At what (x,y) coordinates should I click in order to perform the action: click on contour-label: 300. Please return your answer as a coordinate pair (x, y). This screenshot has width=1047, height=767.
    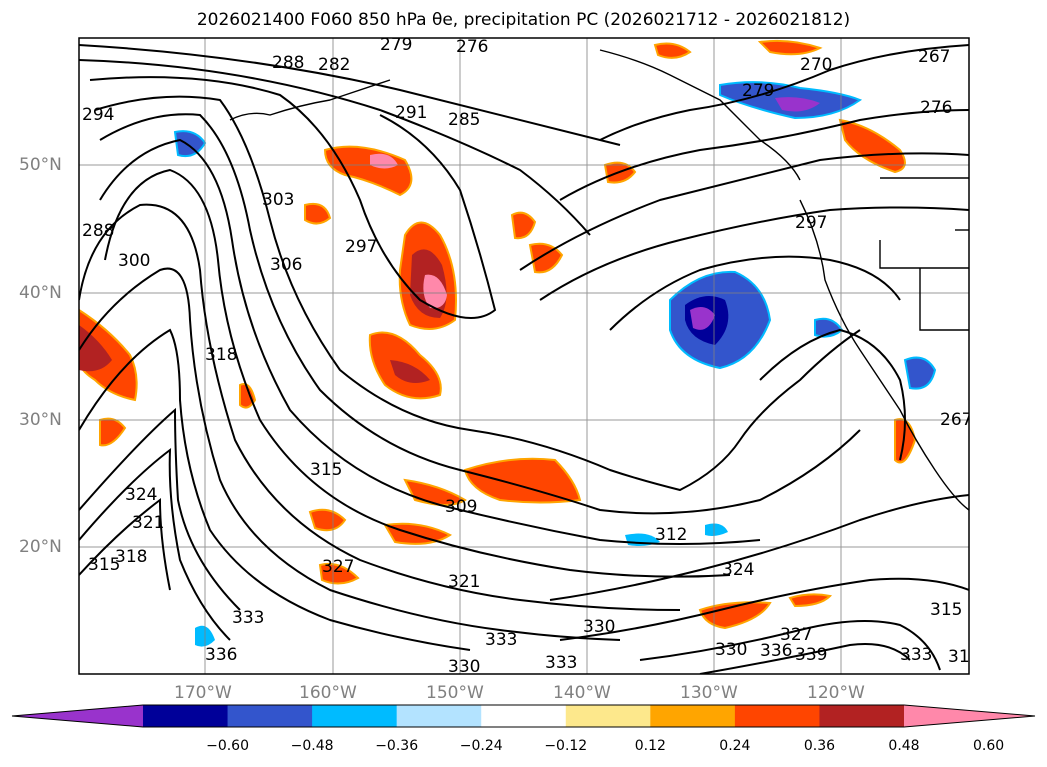
    Looking at the image, I should click on (134, 261).